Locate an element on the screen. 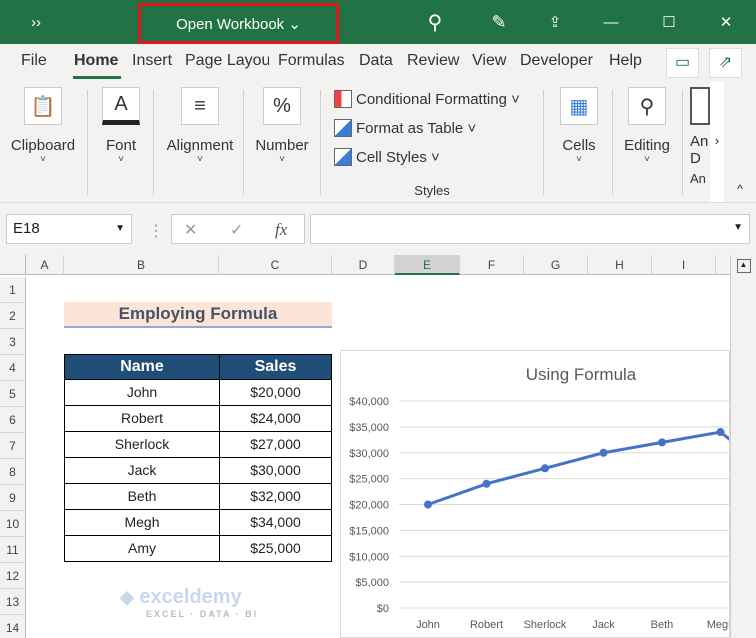 This screenshot has width=756, height=638. header-sales: Sales is located at coordinates (275, 367).